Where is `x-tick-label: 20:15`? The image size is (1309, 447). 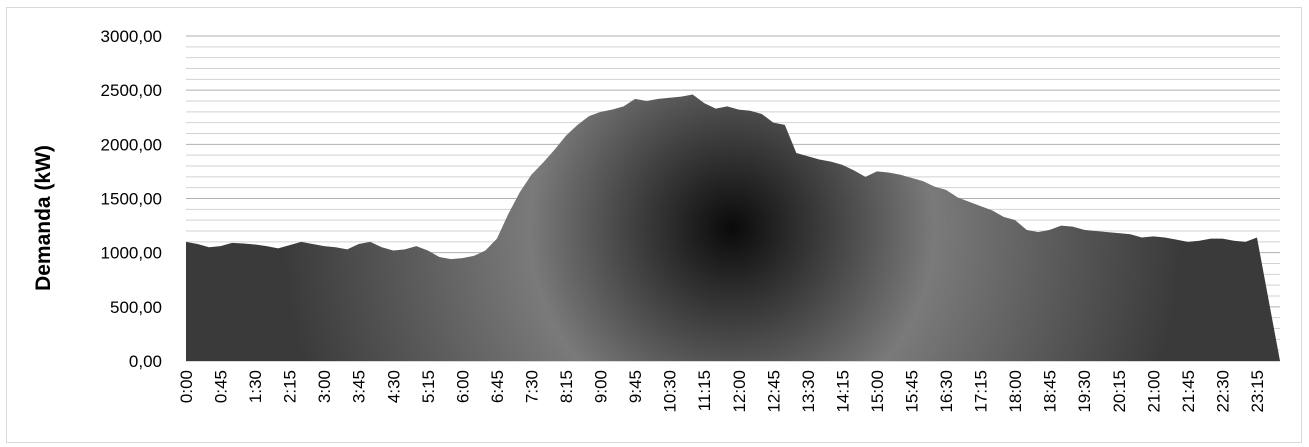
x-tick-label: 20:15 is located at coordinates (1119, 391).